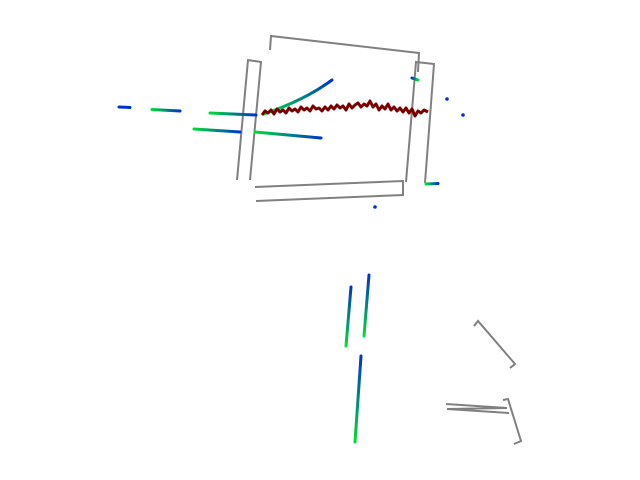 The image size is (640, 480). What do you see at coordinates (344, 108) in the screenshot?
I see `trajectory-line` at bounding box center [344, 108].